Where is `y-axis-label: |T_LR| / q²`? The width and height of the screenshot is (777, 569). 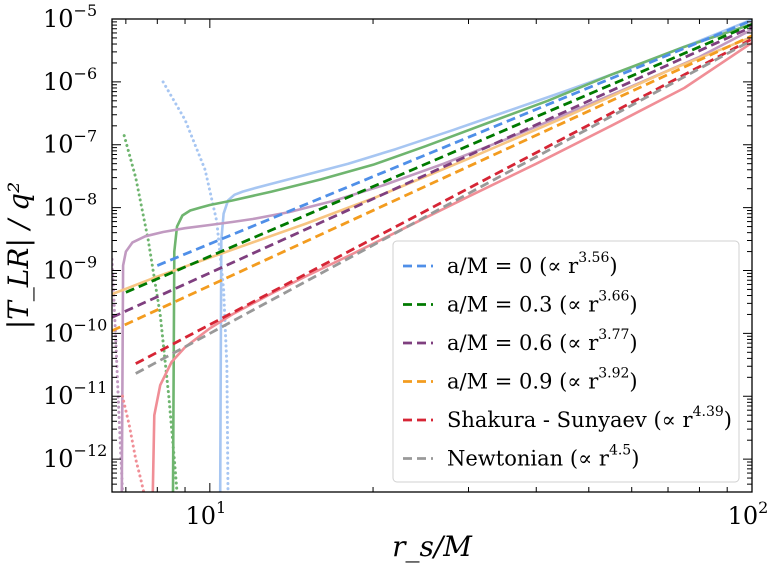 y-axis-label: |T_LR| / q² is located at coordinates (18, 256).